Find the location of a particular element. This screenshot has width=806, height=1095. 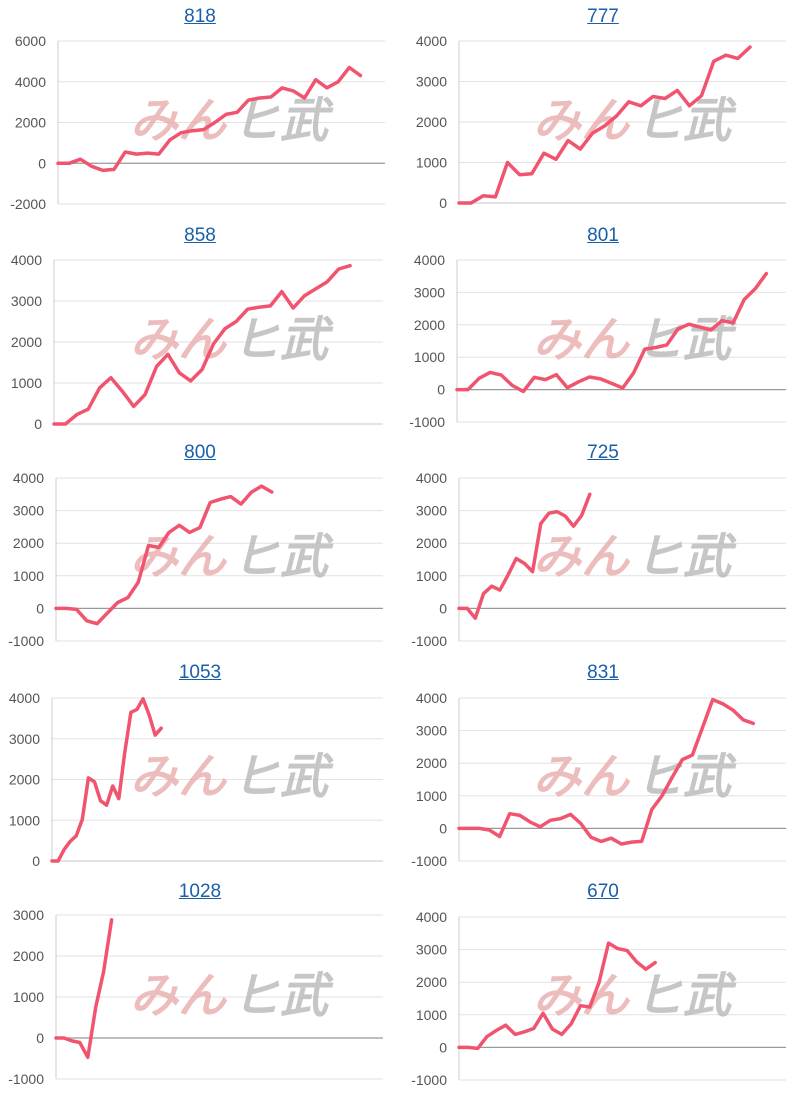

chart-panel-800: 800 4000 3000 2000 1000 0 -1000 みん ヒ武 is located at coordinates (200, 545).